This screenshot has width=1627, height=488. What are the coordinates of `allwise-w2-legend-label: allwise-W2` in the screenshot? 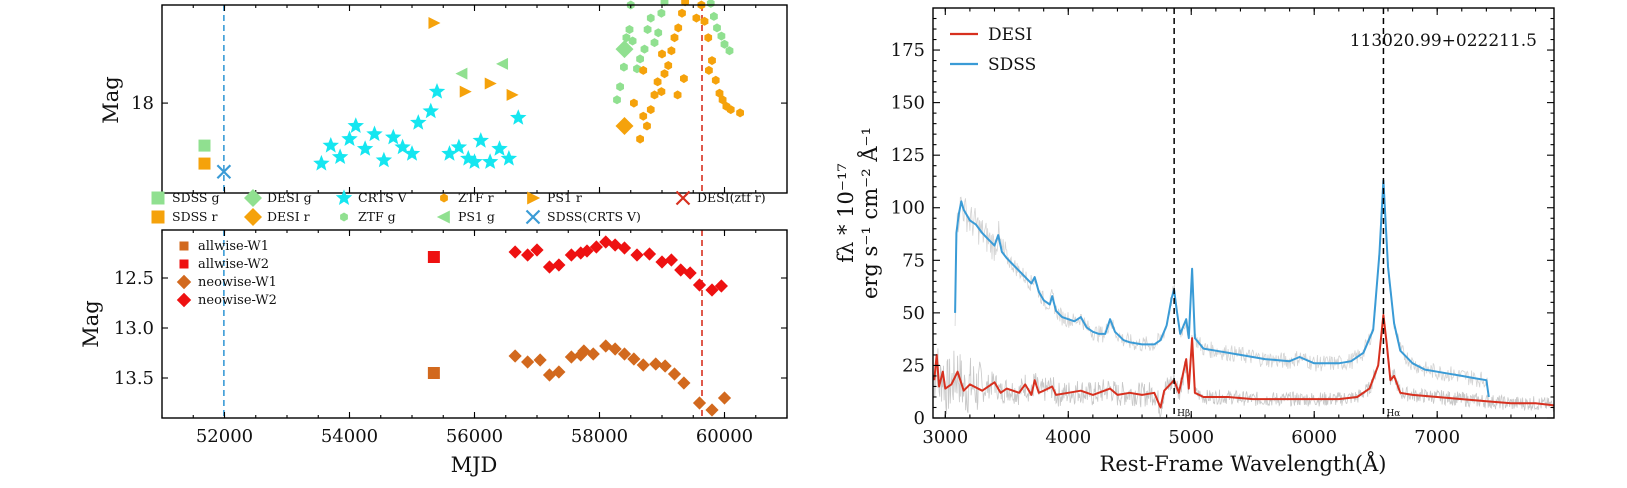 It's located at (233, 264).